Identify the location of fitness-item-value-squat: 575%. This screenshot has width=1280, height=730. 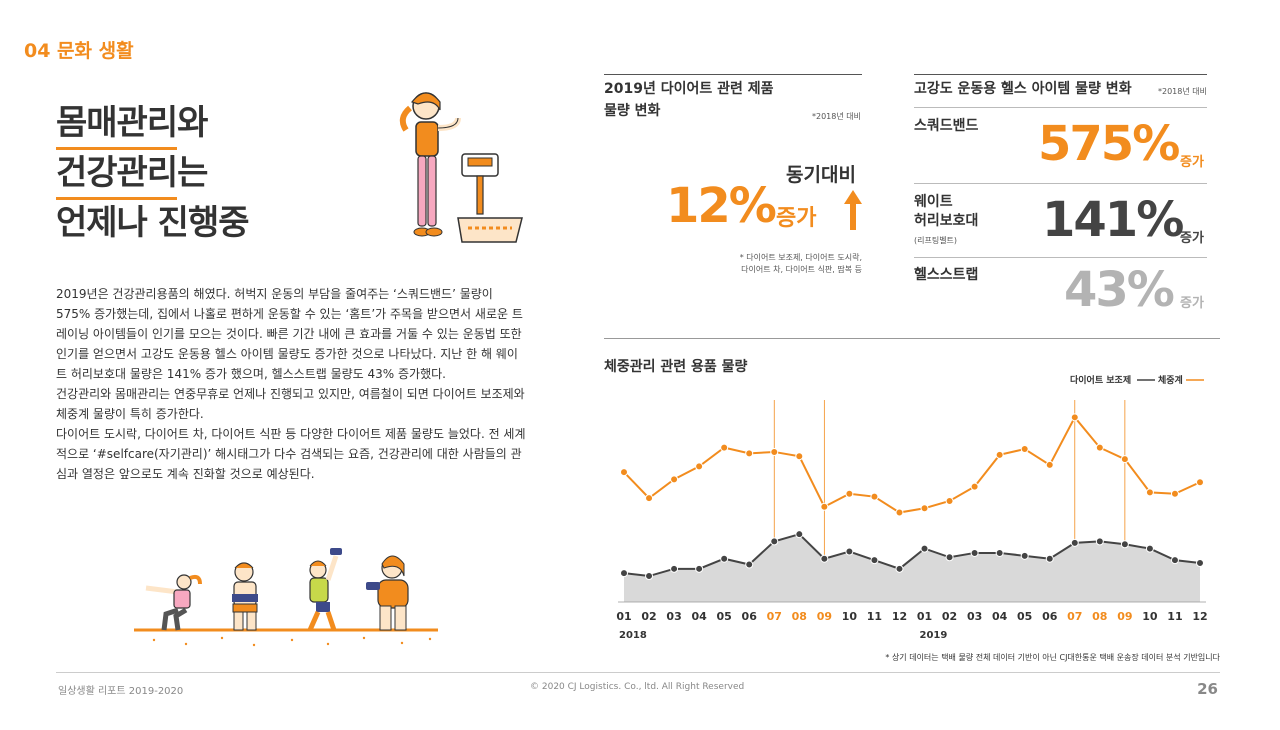
(1109, 144).